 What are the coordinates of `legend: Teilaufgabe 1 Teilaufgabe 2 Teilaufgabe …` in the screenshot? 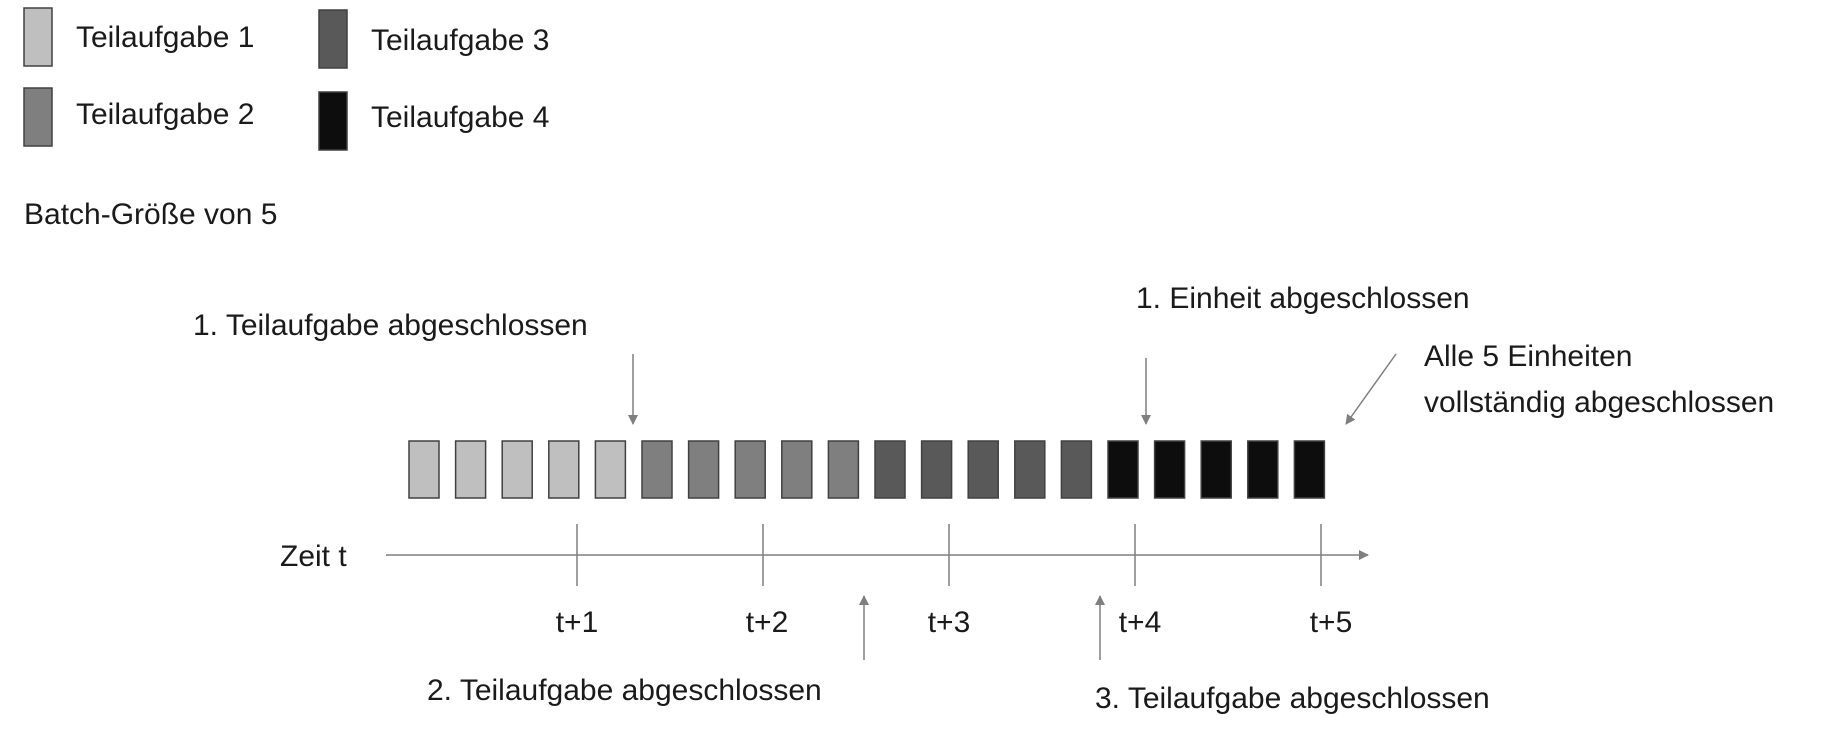 It's located at (286, 79).